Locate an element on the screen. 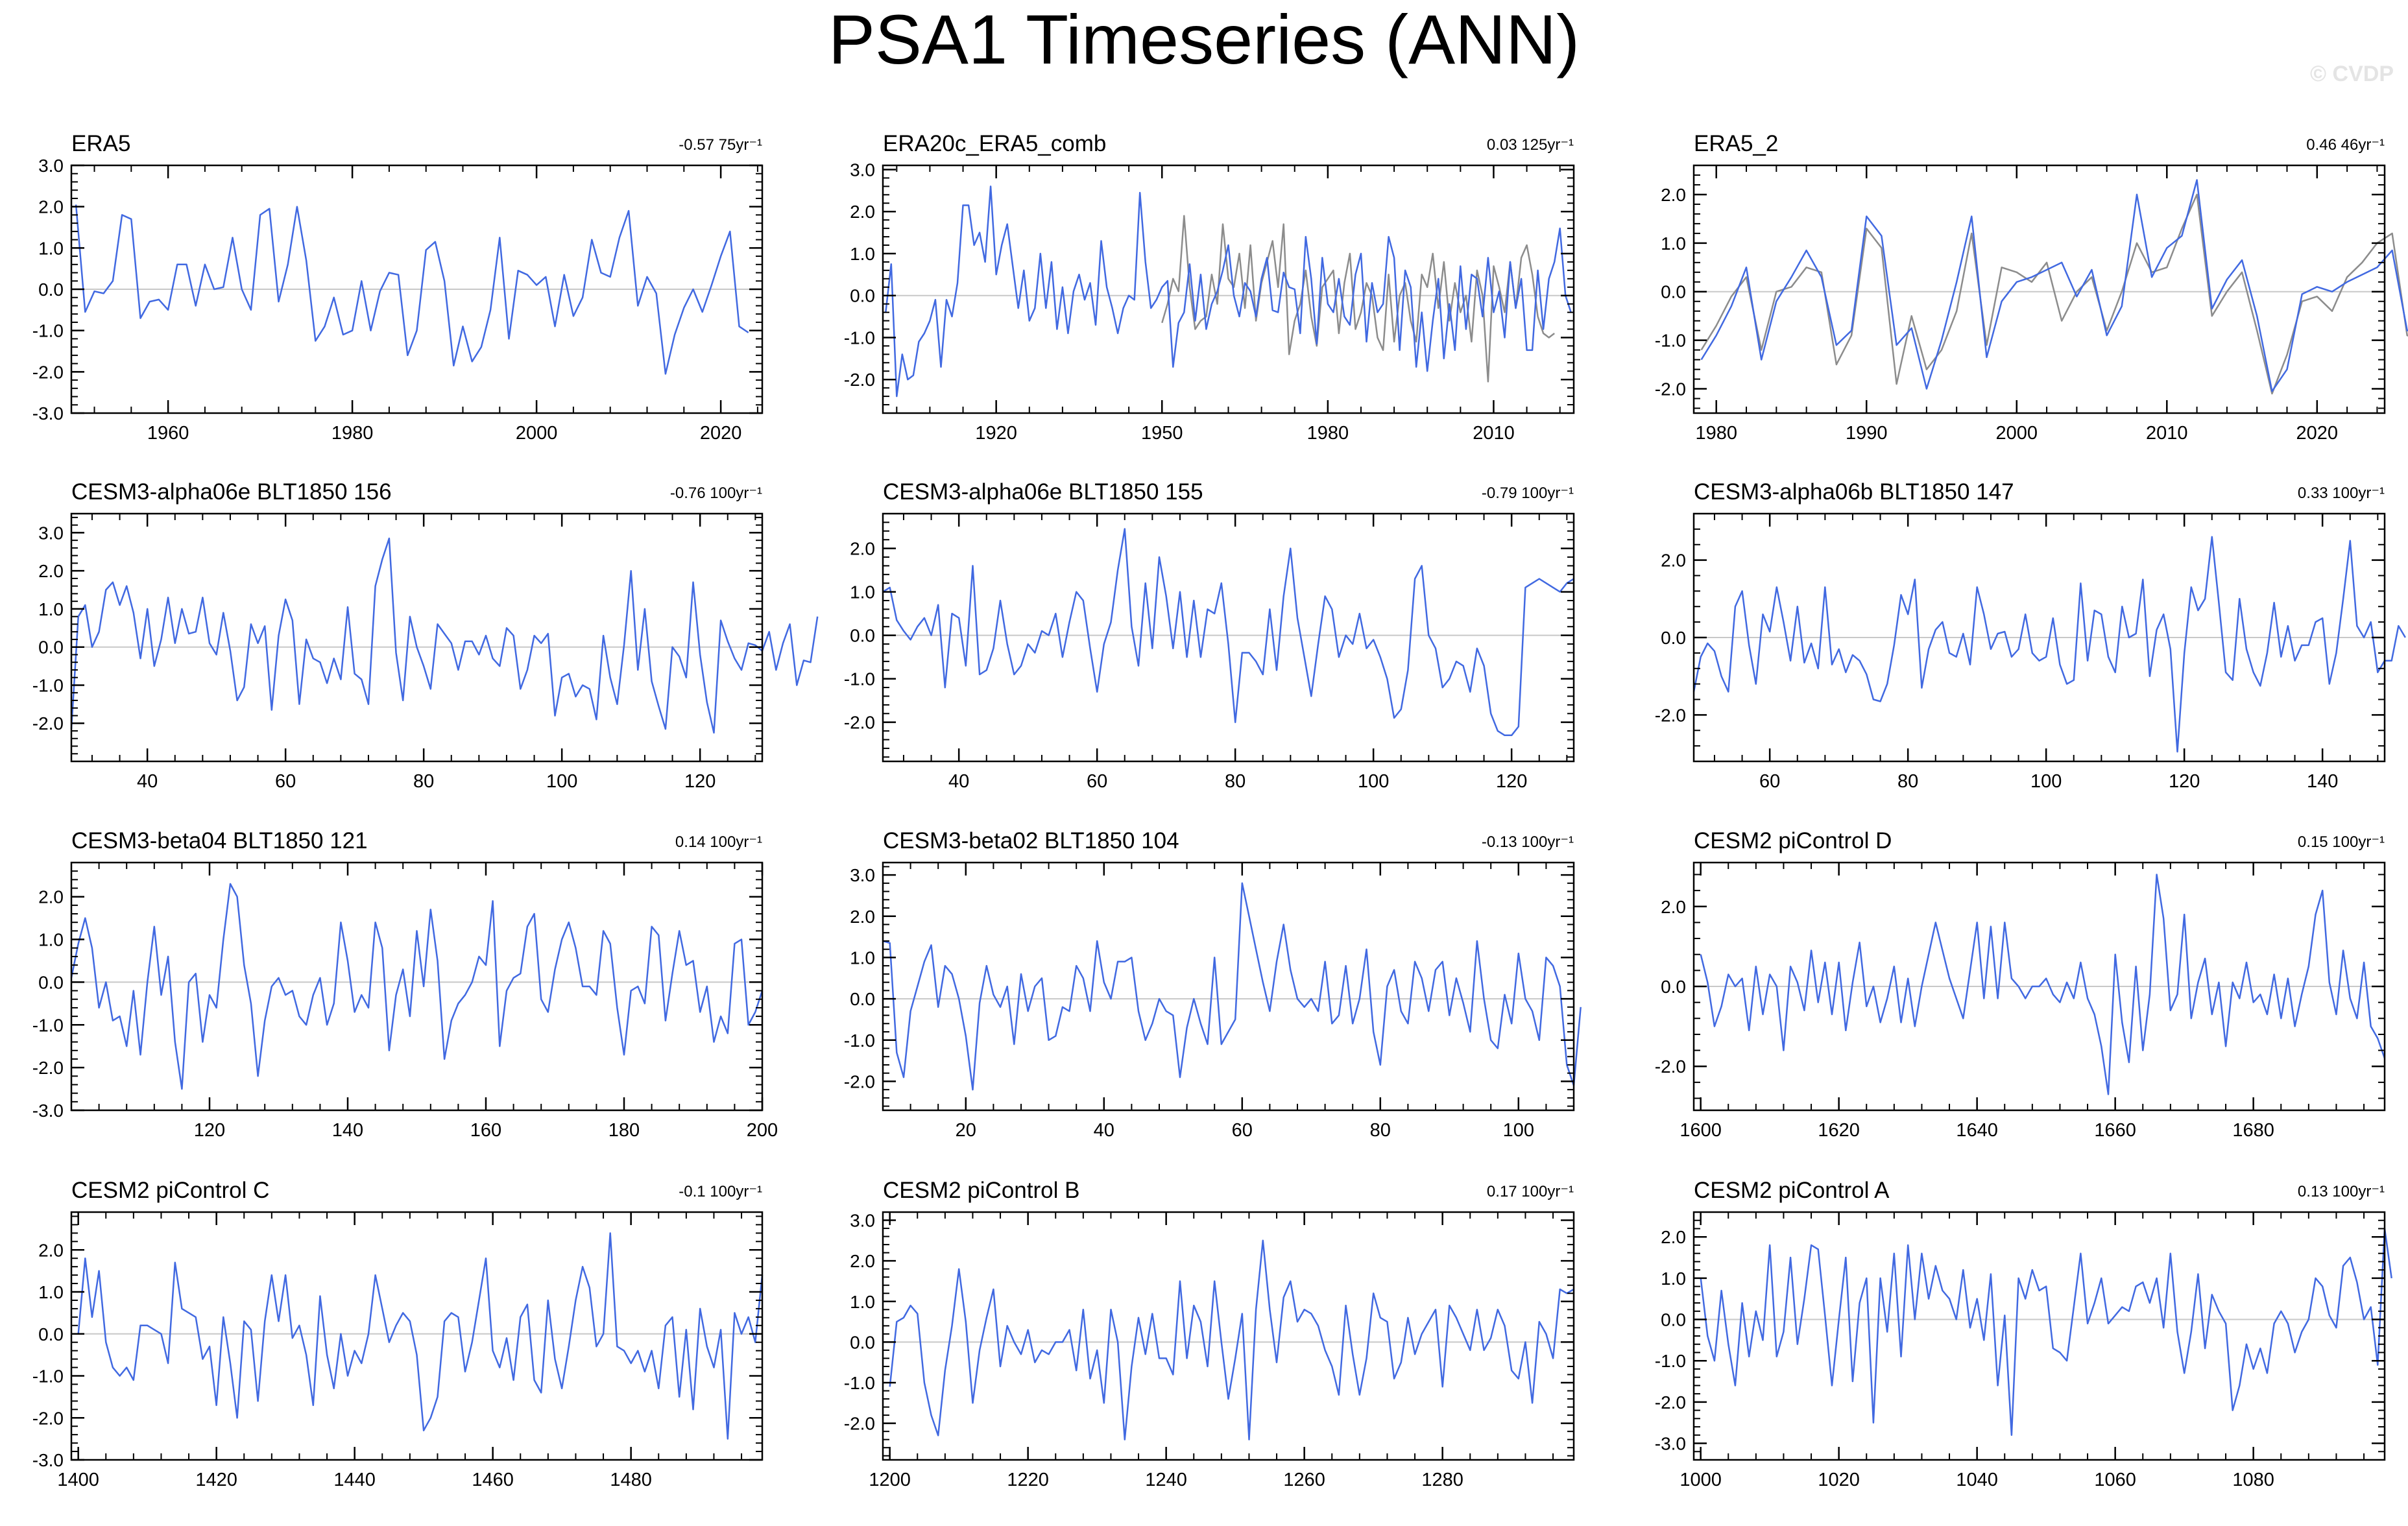  trend-label: 0.17 100yr⁻¹ is located at coordinates (1530, 1191).